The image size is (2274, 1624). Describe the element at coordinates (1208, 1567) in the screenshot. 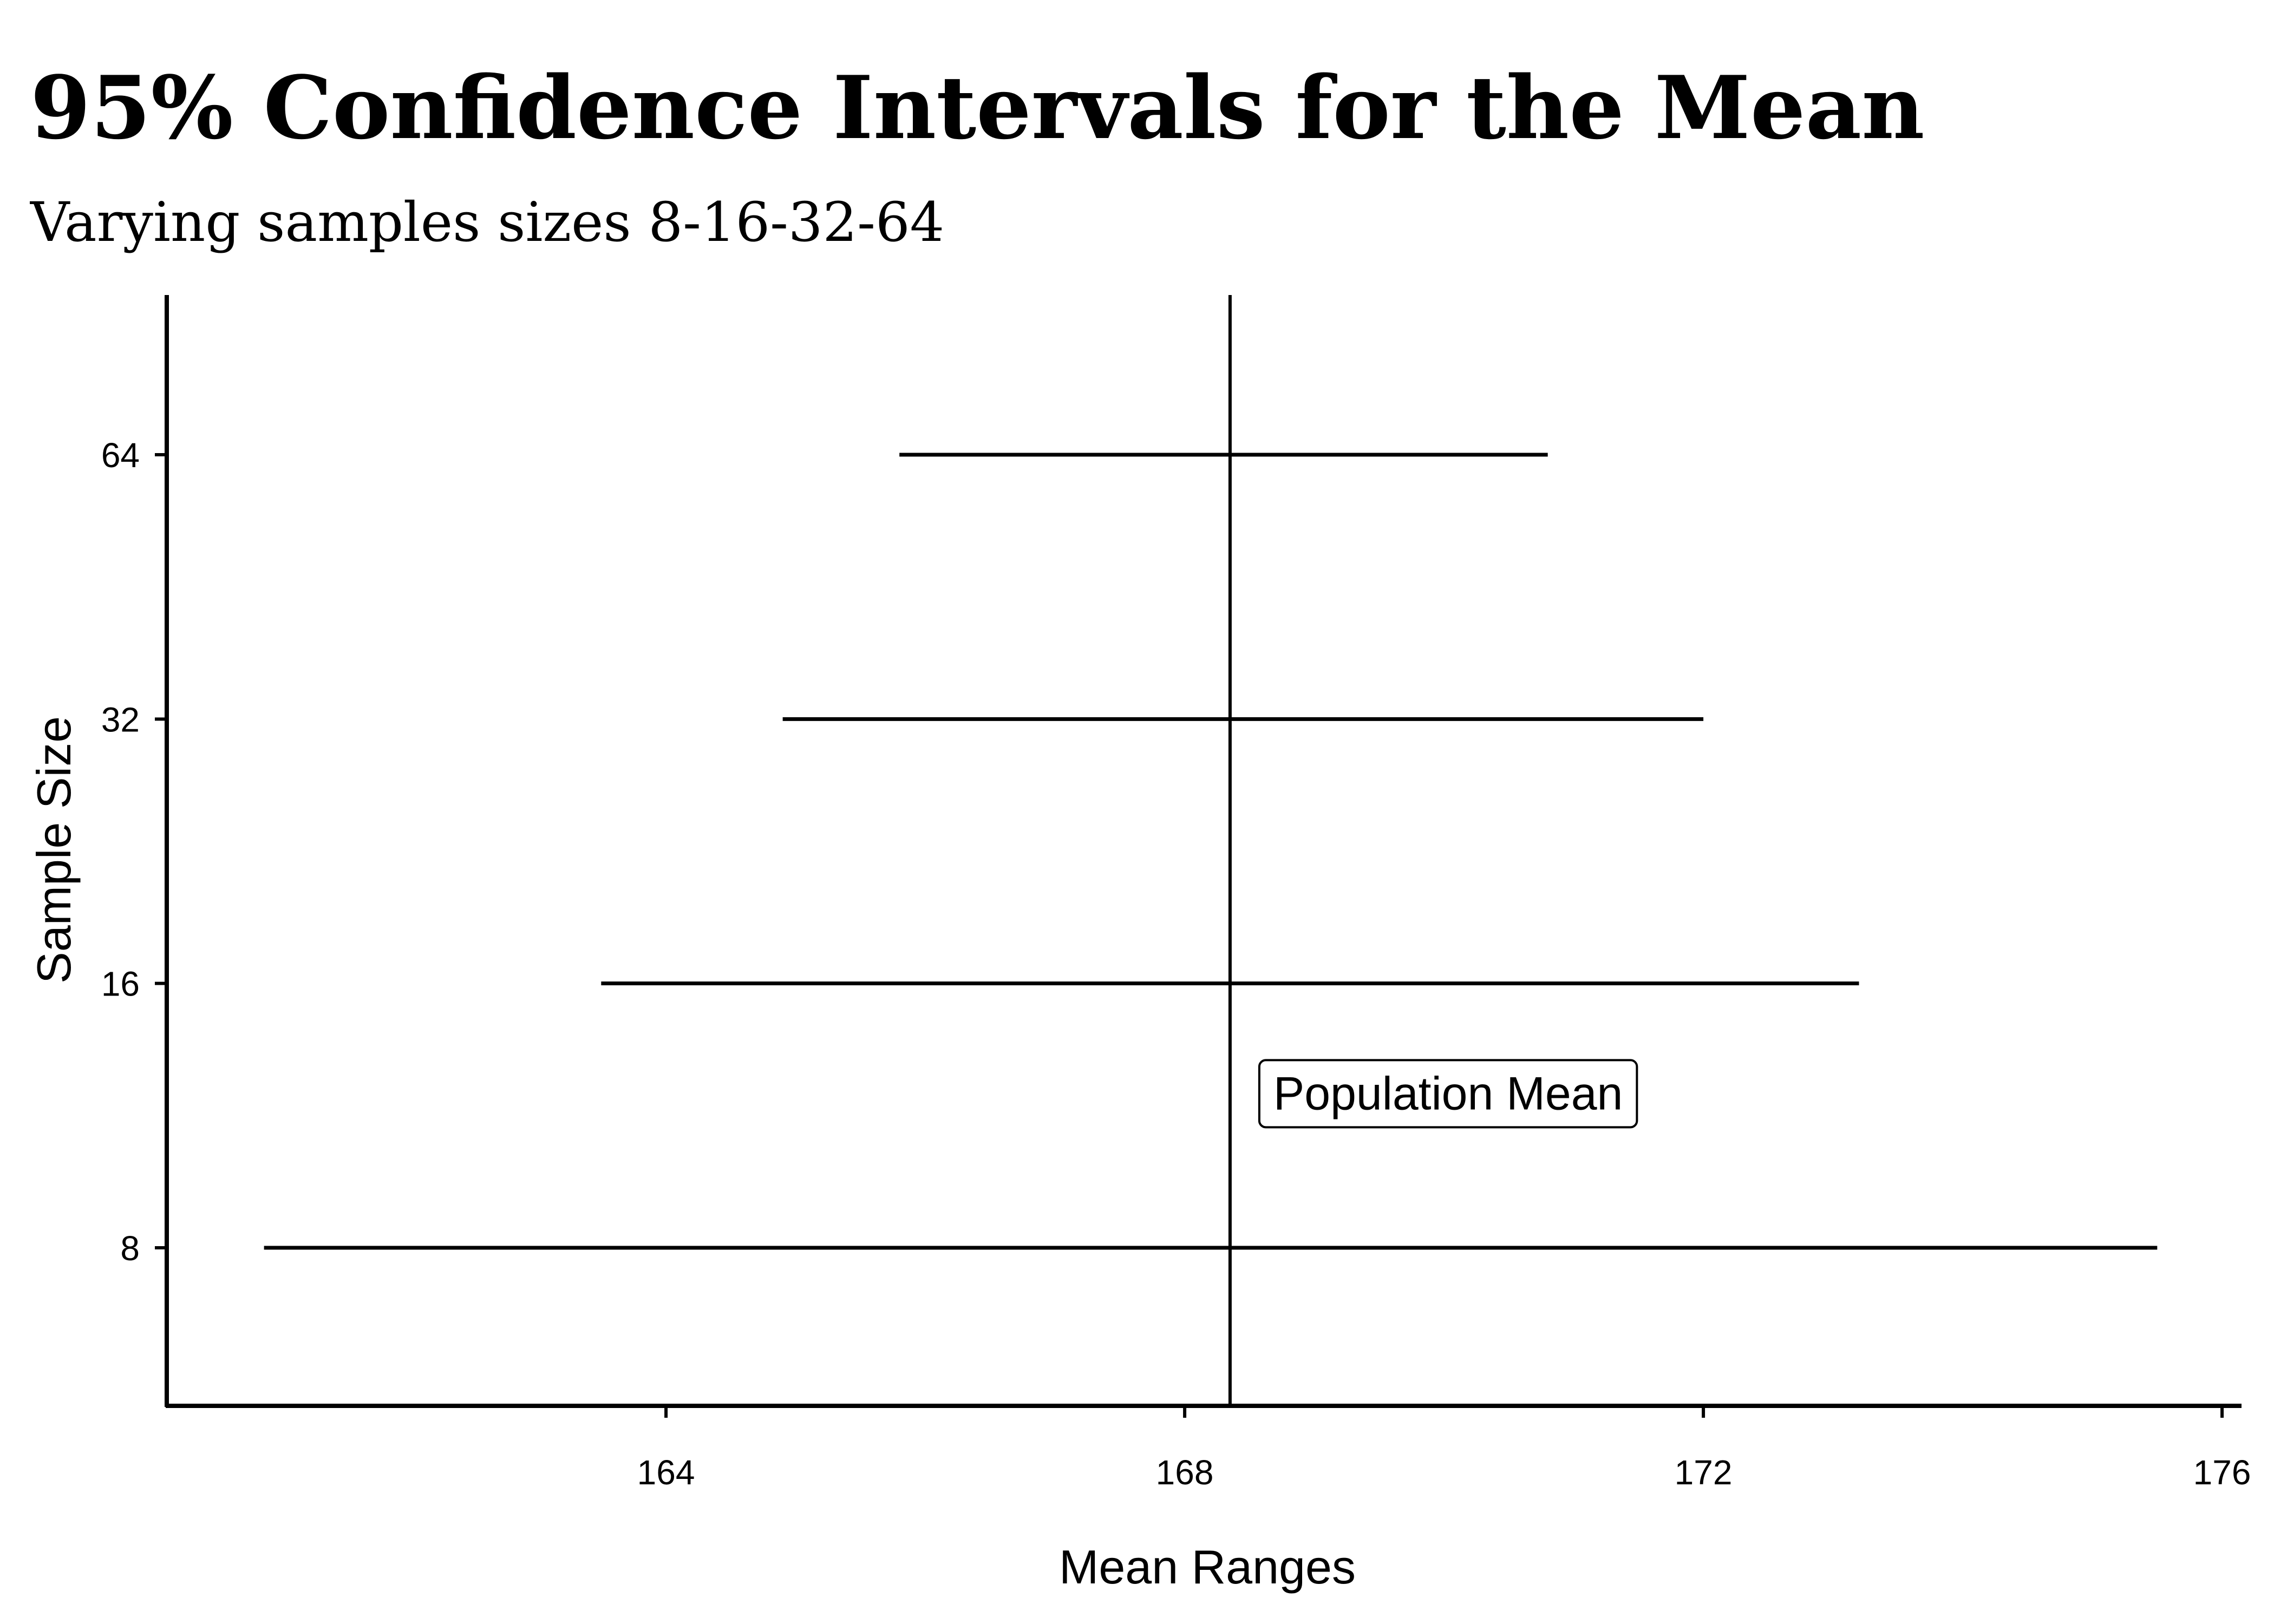

I see `x-axis-title: Mean Ranges` at that location.